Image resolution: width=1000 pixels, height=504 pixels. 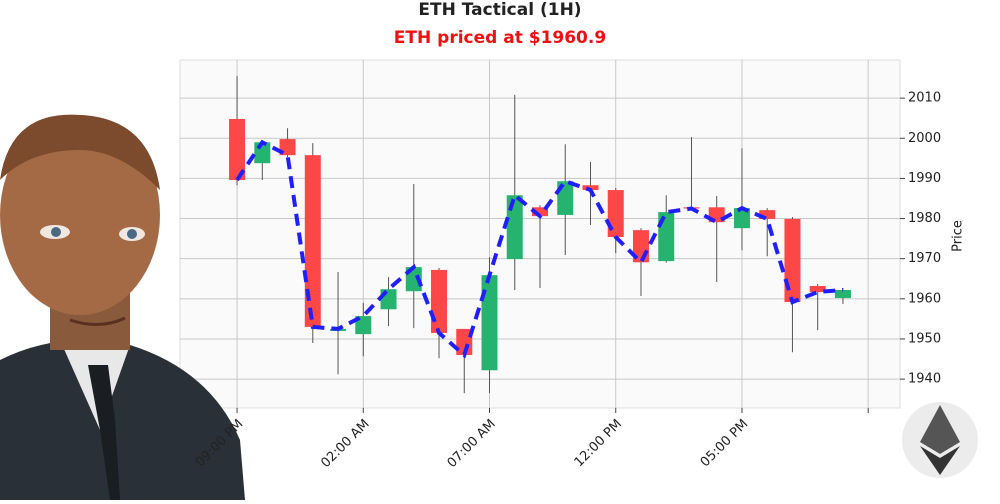 What do you see at coordinates (924, 138) in the screenshot?
I see `y-tick-label: 2000` at bounding box center [924, 138].